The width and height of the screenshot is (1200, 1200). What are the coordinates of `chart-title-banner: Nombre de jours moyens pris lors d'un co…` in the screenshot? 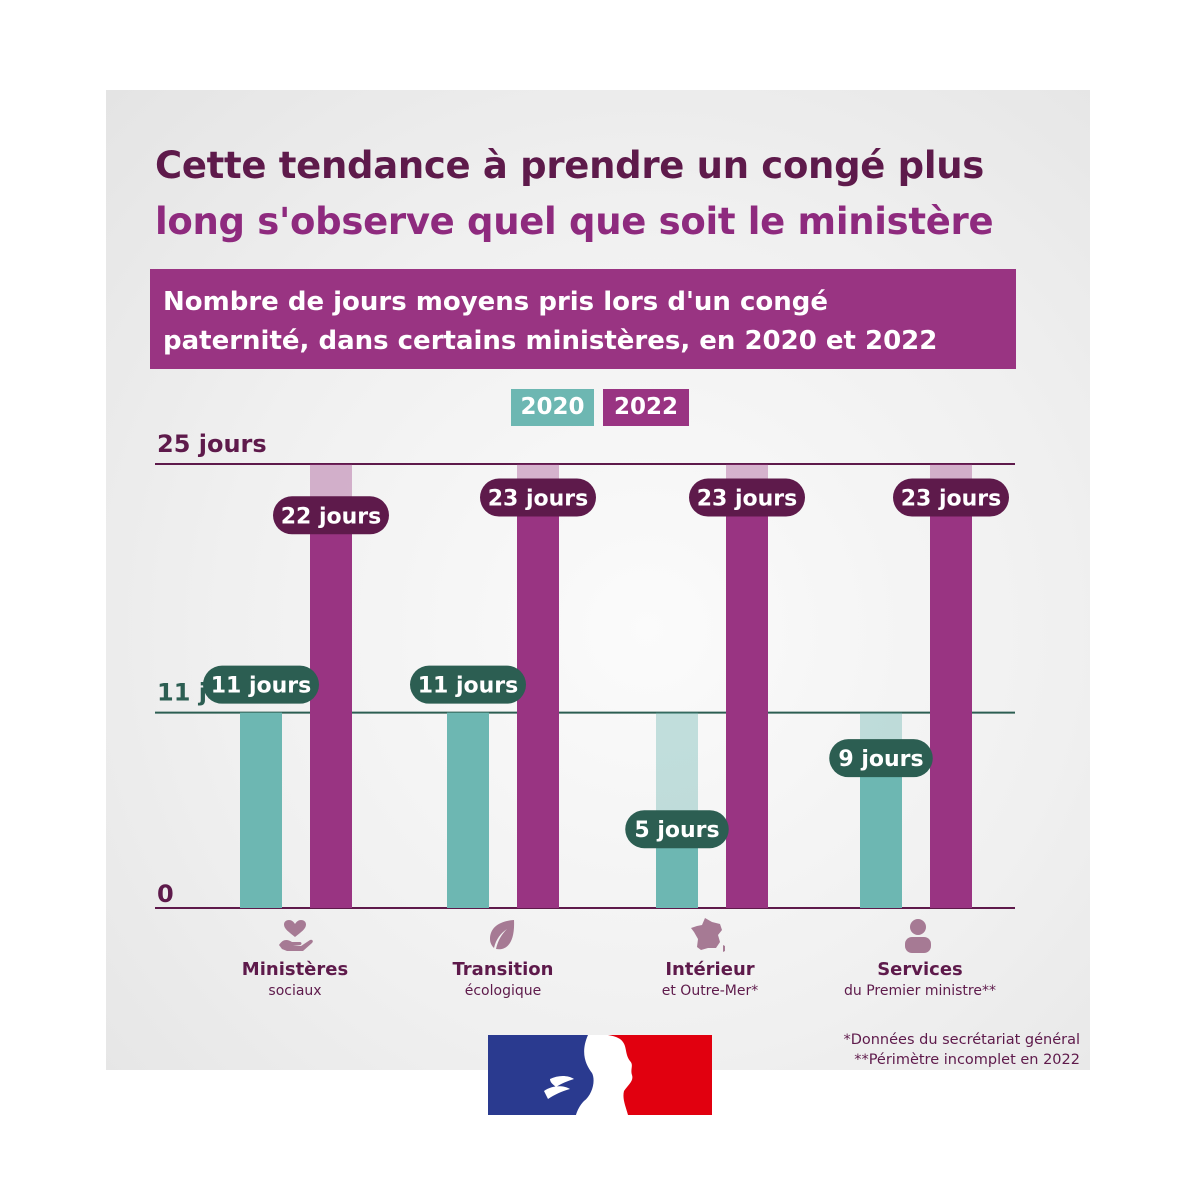 It's located at (583, 319).